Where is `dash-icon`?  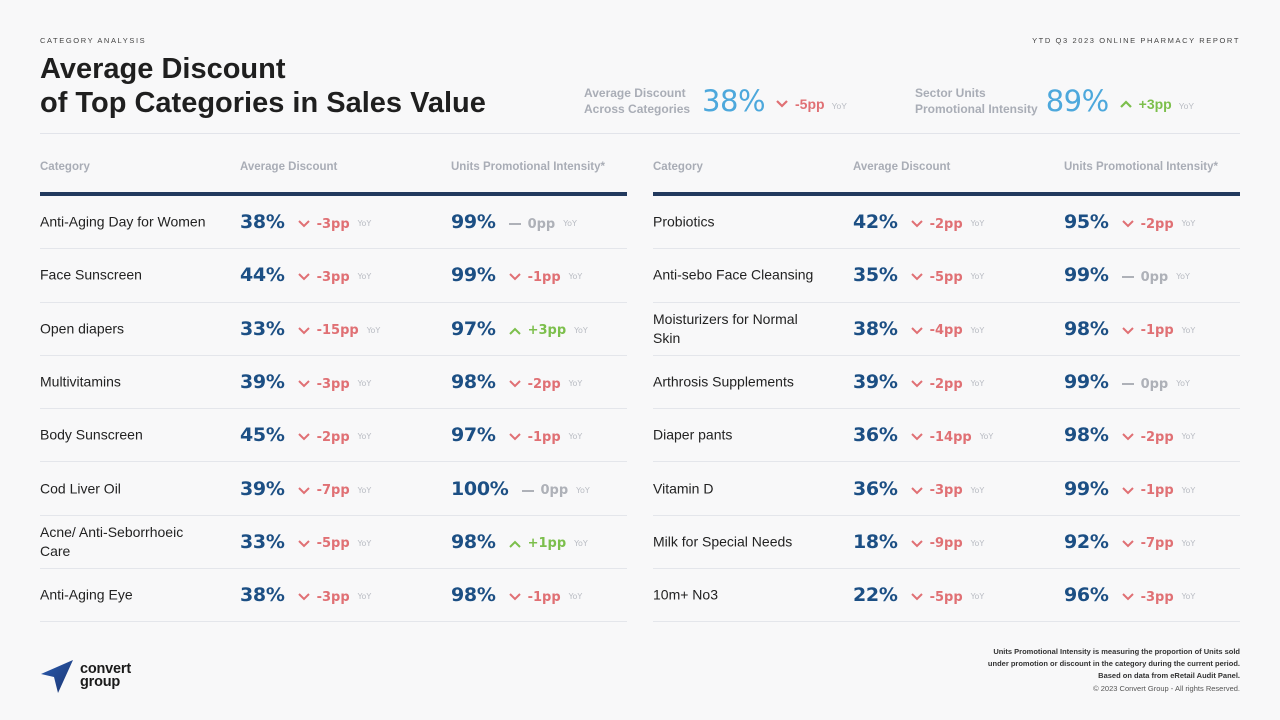 dash-icon is located at coordinates (527, 490).